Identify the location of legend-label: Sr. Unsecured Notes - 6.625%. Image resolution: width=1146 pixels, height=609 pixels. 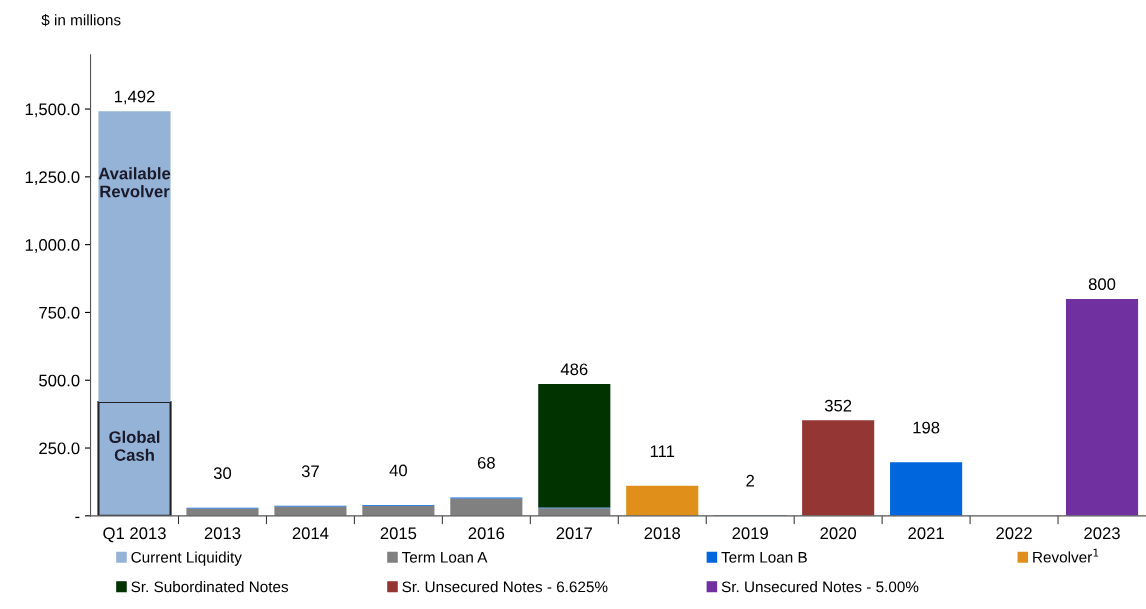
(505, 587).